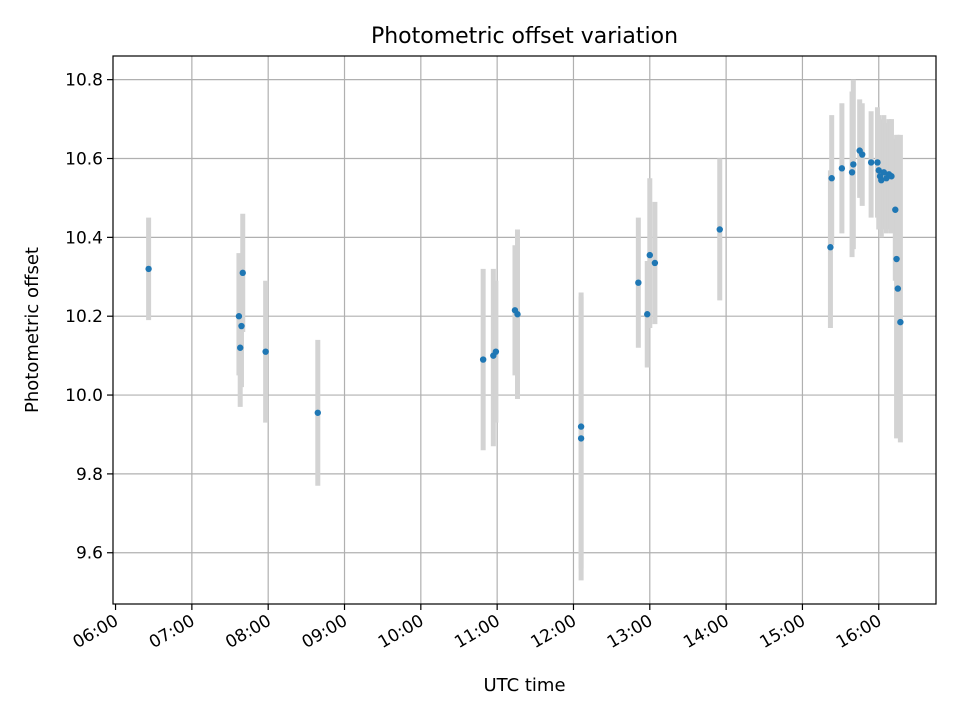 The image size is (960, 720). Describe the element at coordinates (859, 632) in the screenshot. I see `x-tick-label: 16:00` at that location.